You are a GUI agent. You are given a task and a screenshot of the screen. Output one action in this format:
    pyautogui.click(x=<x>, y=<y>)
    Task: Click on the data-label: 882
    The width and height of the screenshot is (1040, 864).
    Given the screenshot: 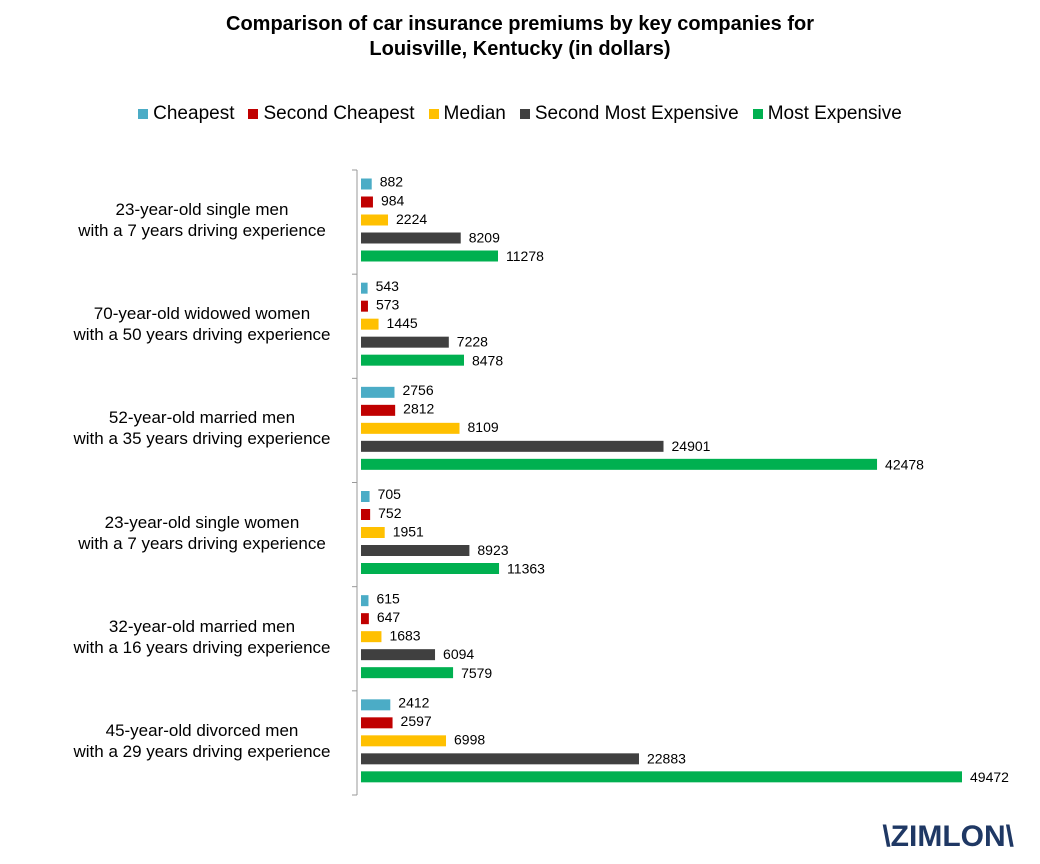 What is the action you would take?
    pyautogui.click(x=392, y=182)
    